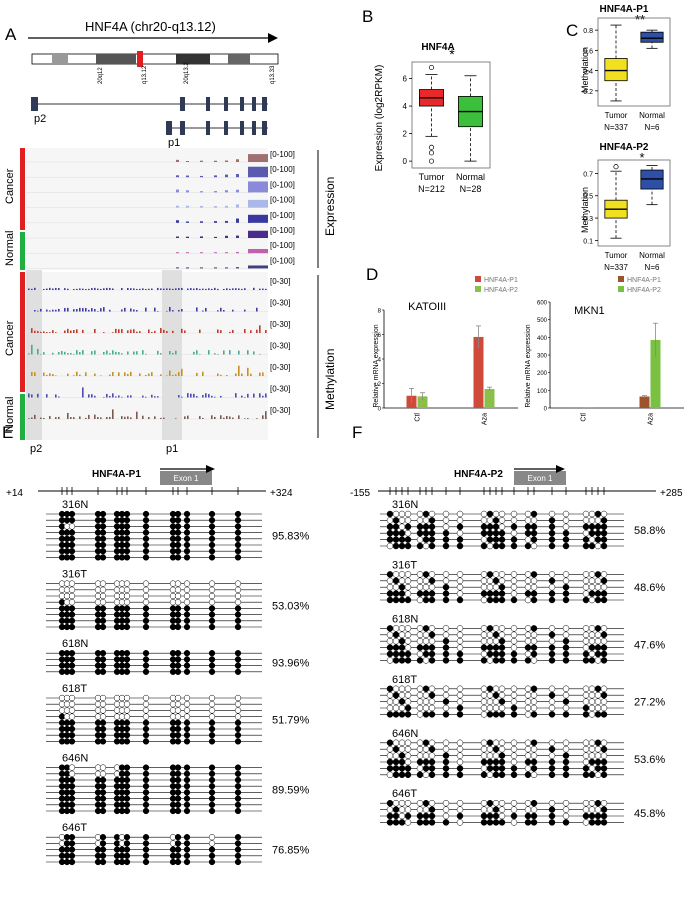 The height and width of the screenshot is (920, 700). Describe the element at coordinates (542, 392) in the screenshot. I see `y-tick-label: 100` at that location.